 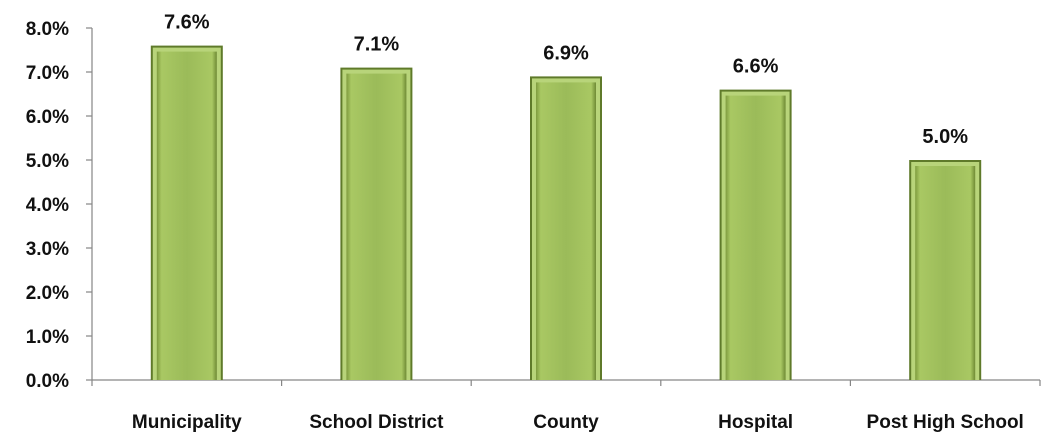 I want to click on x-category-label: Hospital, so click(x=755, y=422).